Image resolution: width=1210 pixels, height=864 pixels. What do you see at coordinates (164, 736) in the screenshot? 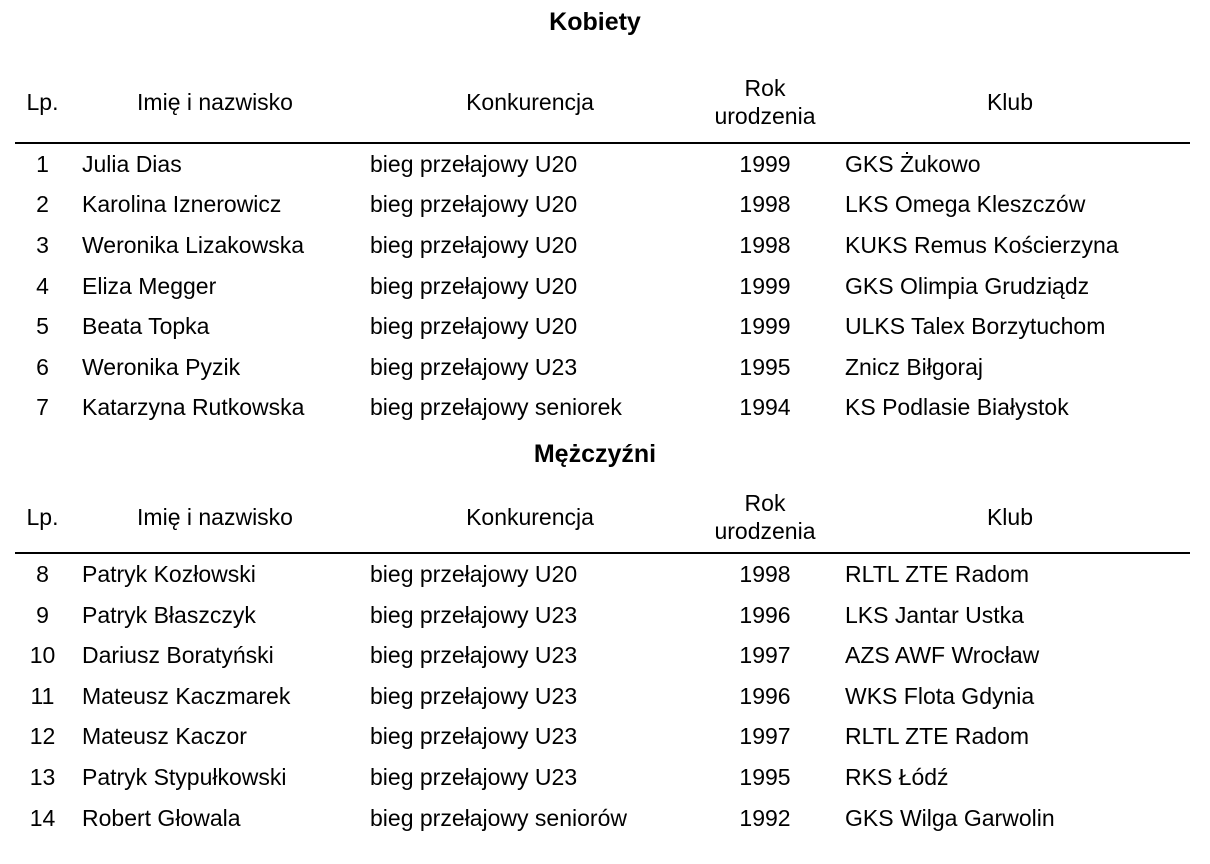
I see `cell-name: Mateusz Kaczor` at bounding box center [164, 736].